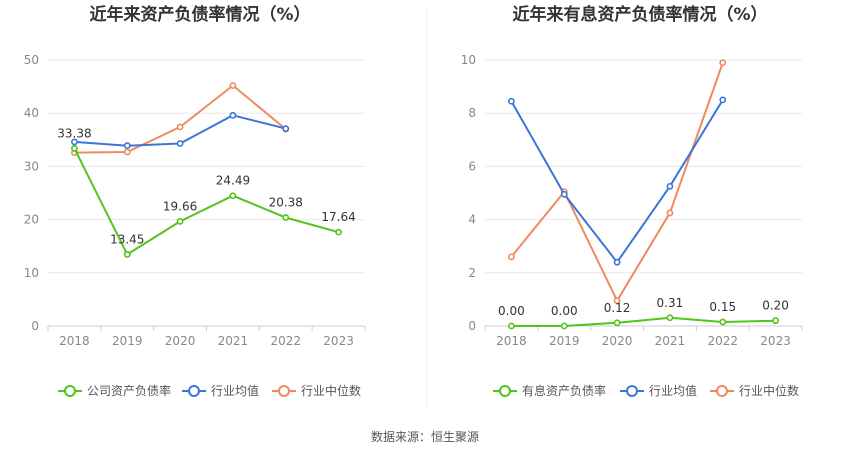 Image resolution: width=850 pixels, height=459 pixels. Describe the element at coordinates (129, 390) in the screenshot. I see `legend-label: 公司资产负债率` at that location.